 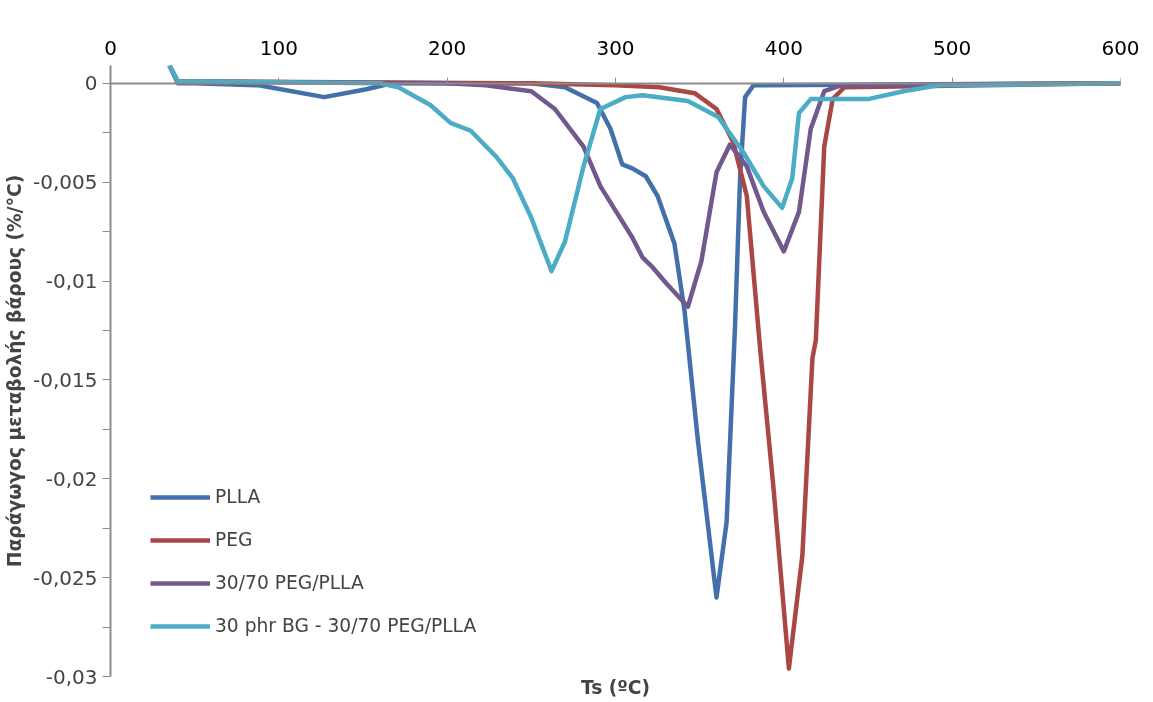 What do you see at coordinates (65, 577) in the screenshot?
I see `y-tick-label: -0,025` at bounding box center [65, 577].